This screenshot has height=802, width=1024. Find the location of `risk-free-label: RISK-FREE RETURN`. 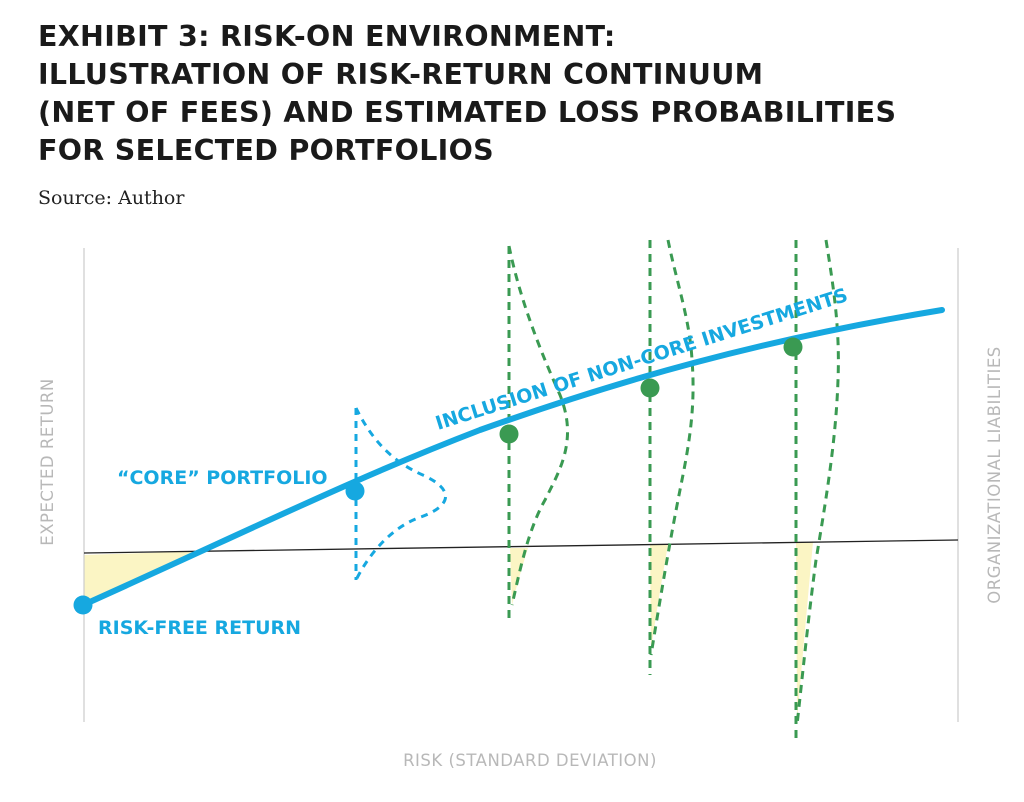

risk-free-label: RISK-FREE RETURN is located at coordinates (199, 628).